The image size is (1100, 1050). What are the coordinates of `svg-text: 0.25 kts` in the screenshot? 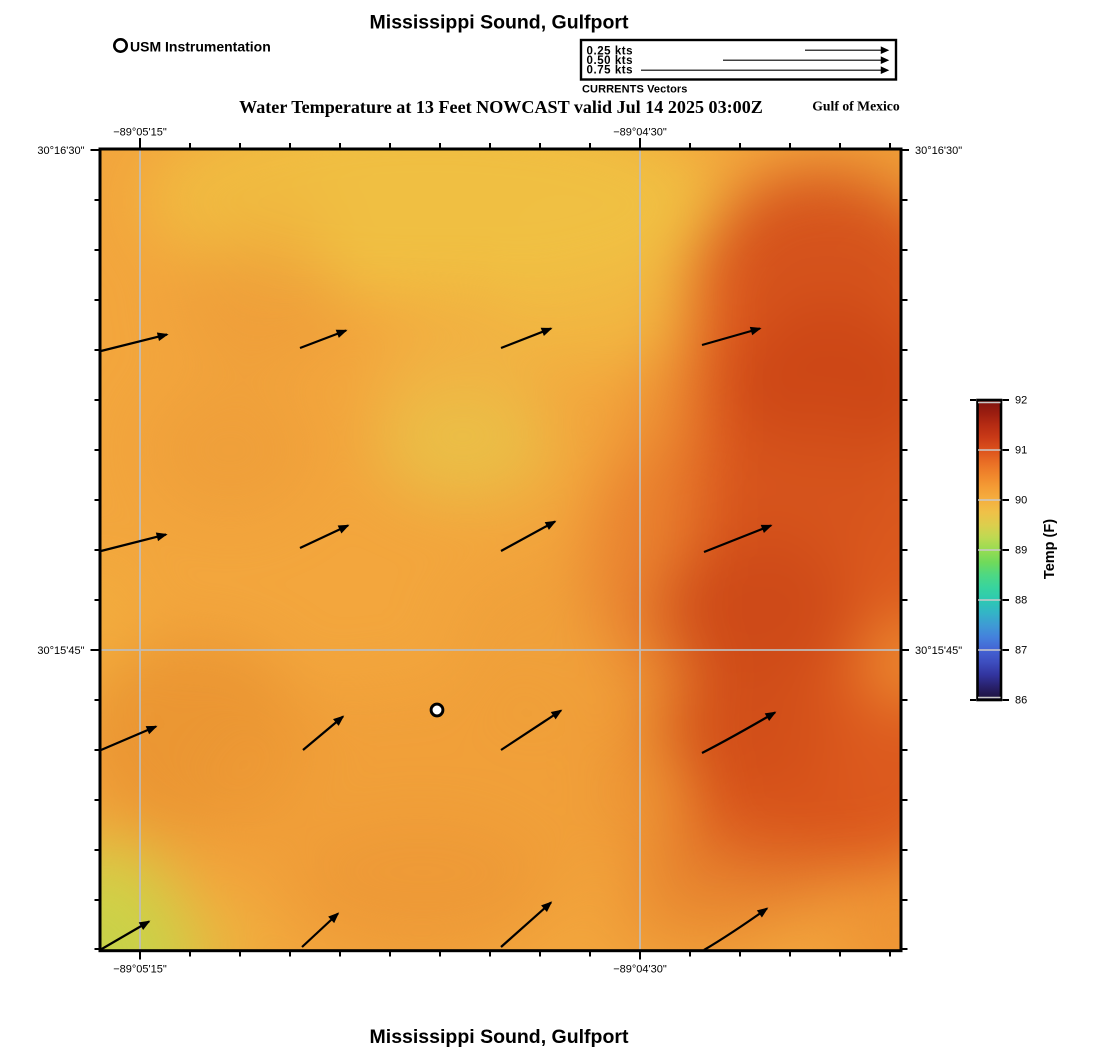 It's located at (610, 52).